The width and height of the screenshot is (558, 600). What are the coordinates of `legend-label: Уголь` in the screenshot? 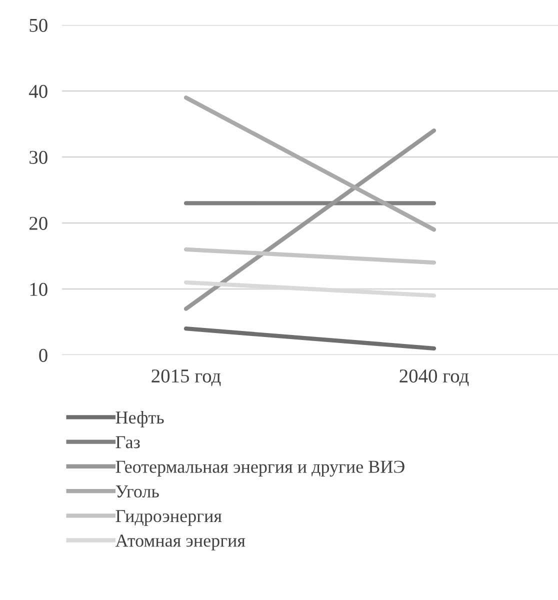 It's located at (137, 492).